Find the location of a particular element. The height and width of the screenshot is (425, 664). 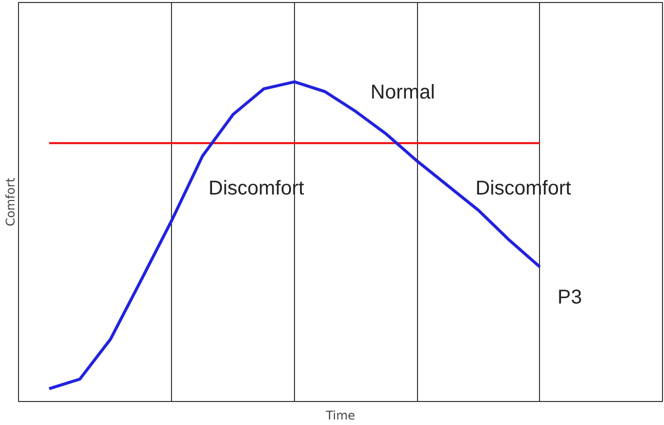

y-axis-title: Comfort is located at coordinates (11, 201).